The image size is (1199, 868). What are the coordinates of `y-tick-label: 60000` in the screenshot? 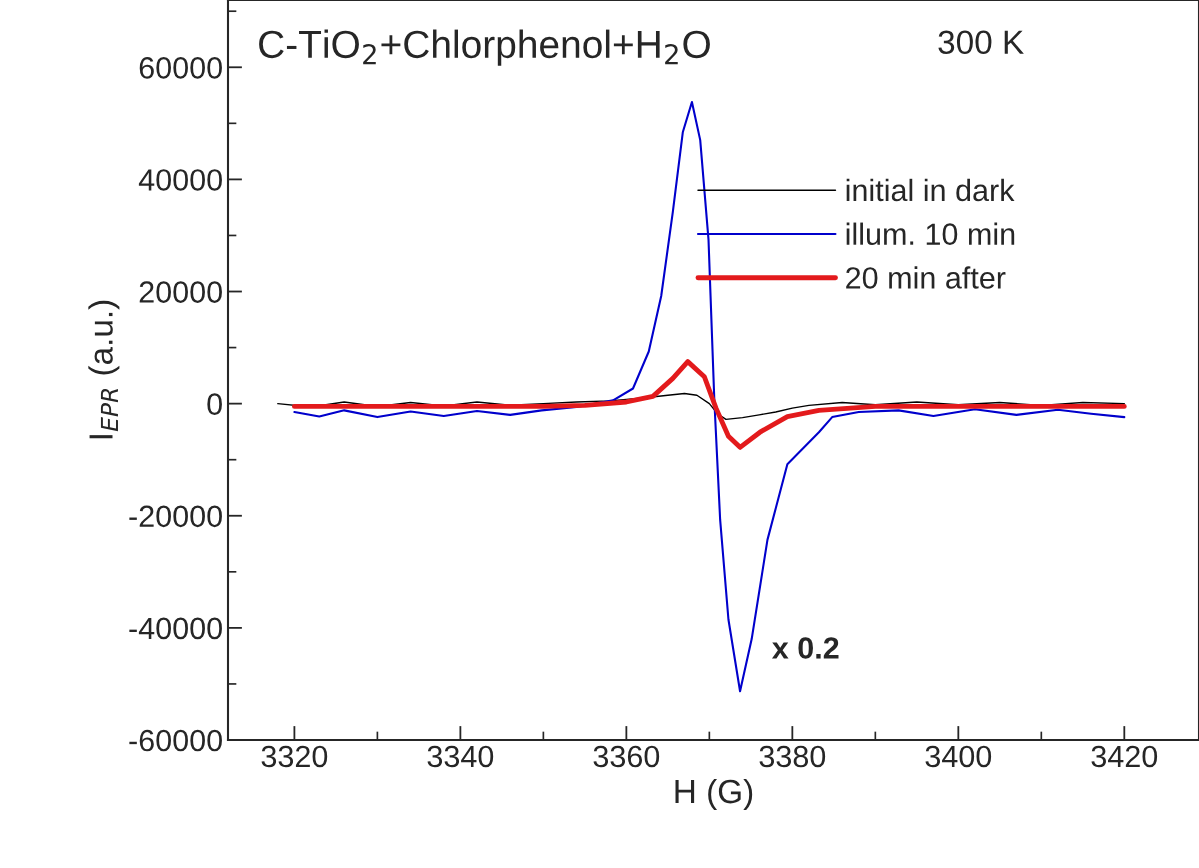 It's located at (180, 68).